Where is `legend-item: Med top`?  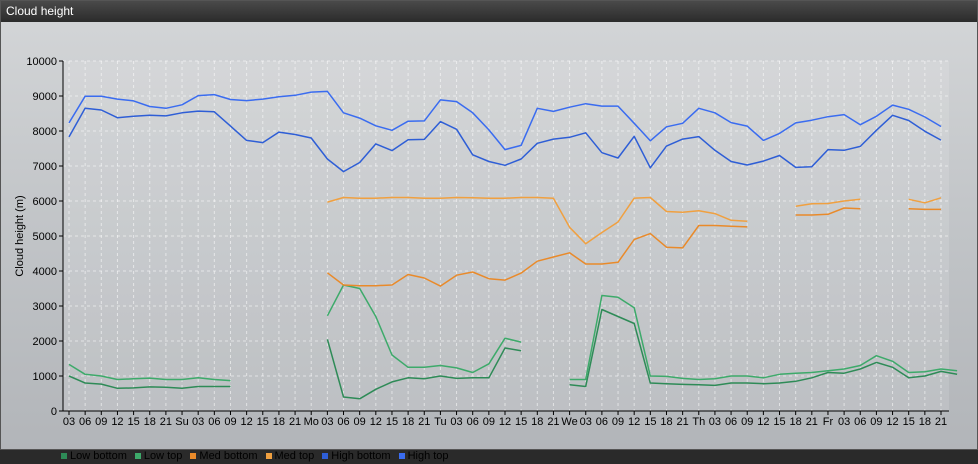 legend-item: Med top is located at coordinates (290, 456).